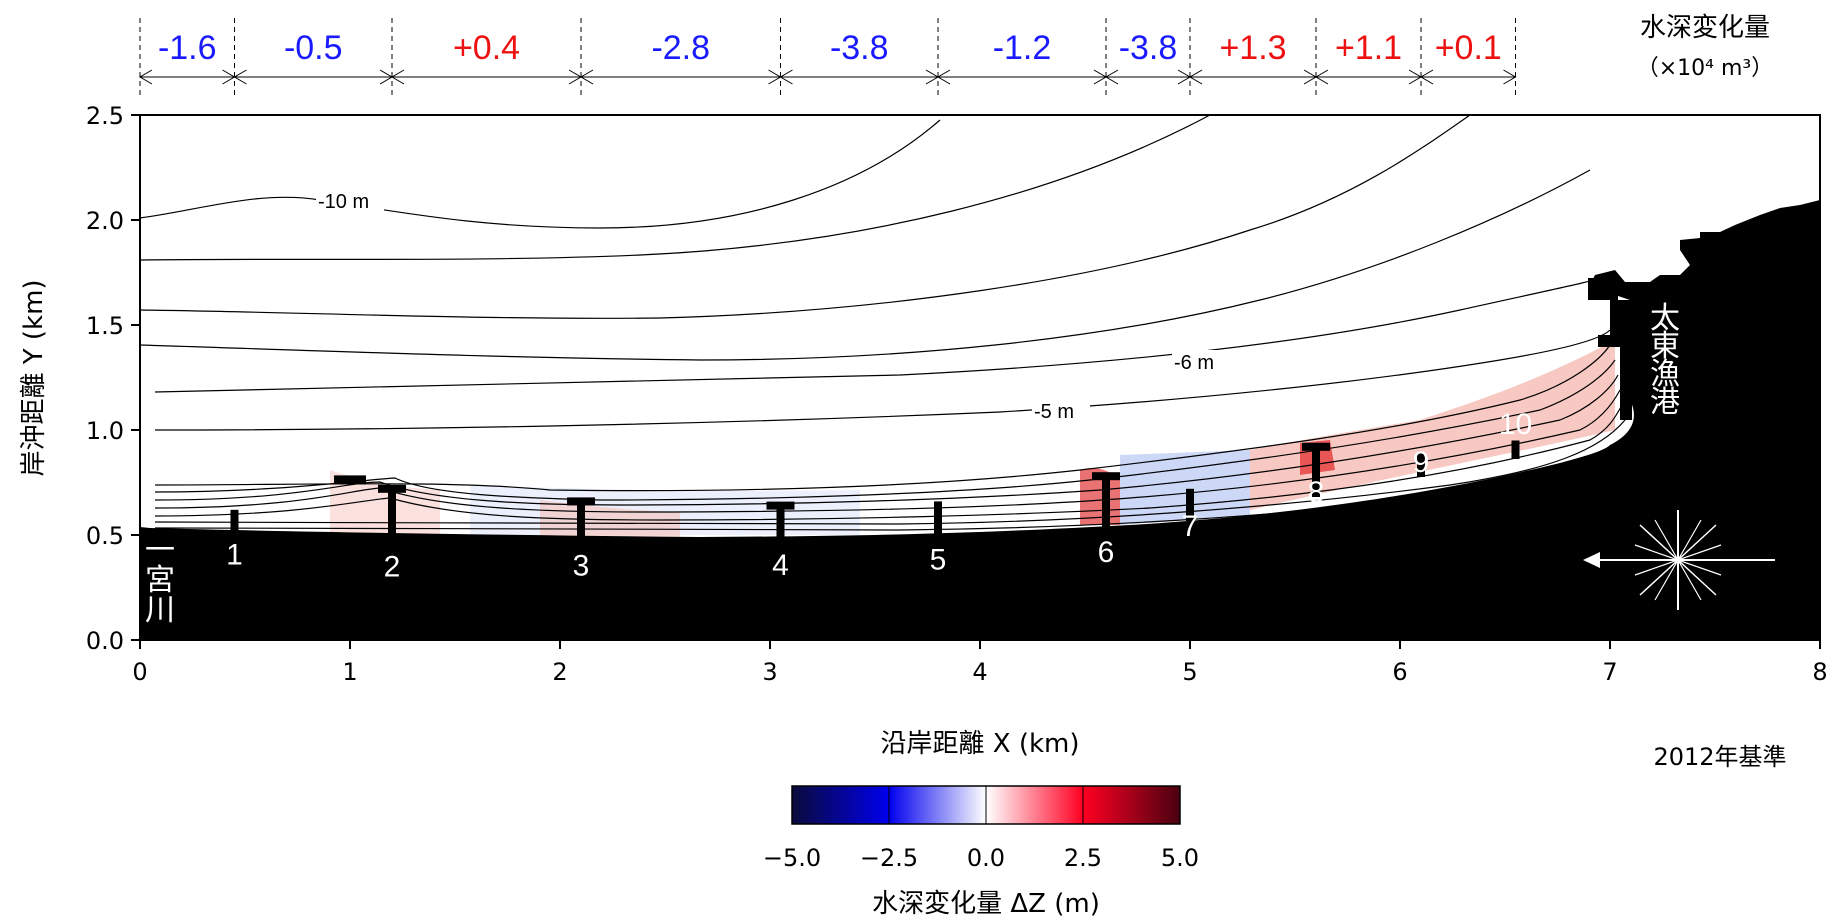 The width and height of the screenshot is (1831, 919). What do you see at coordinates (1609, 672) in the screenshot?
I see `x-tick-label: 7` at bounding box center [1609, 672].